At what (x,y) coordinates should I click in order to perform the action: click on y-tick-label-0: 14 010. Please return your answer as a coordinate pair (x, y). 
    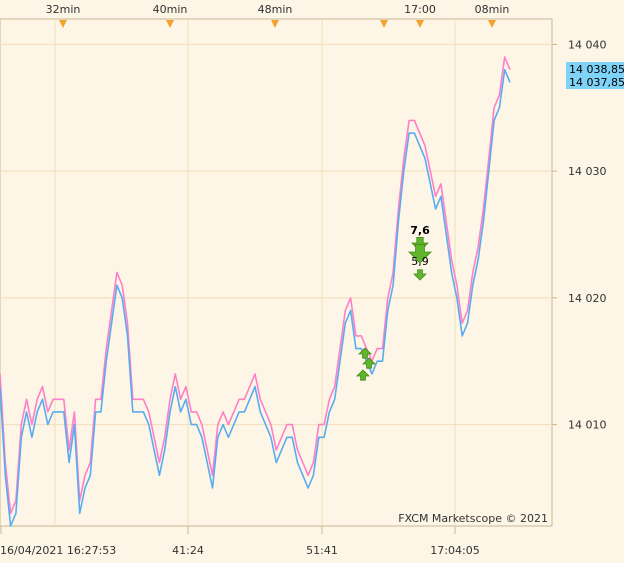
    Looking at the image, I should click on (587, 425).